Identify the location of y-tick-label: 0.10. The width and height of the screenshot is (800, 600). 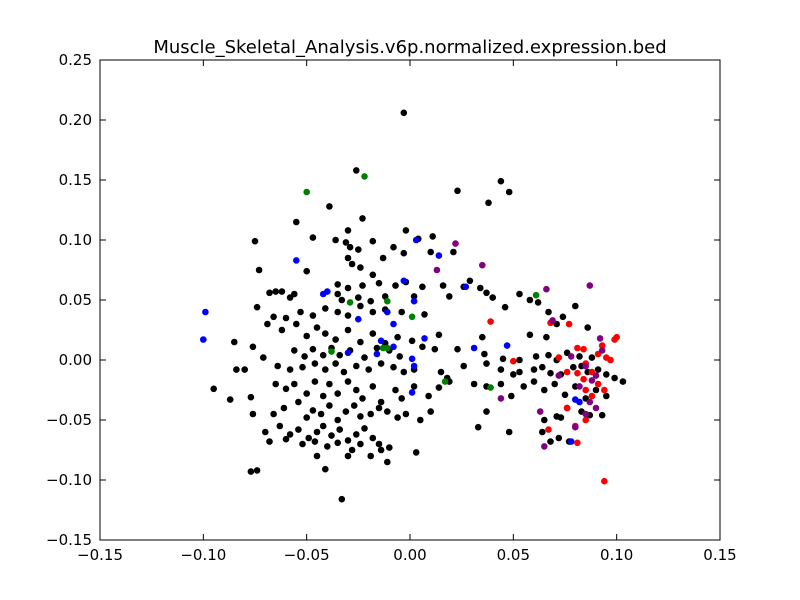
(75, 240).